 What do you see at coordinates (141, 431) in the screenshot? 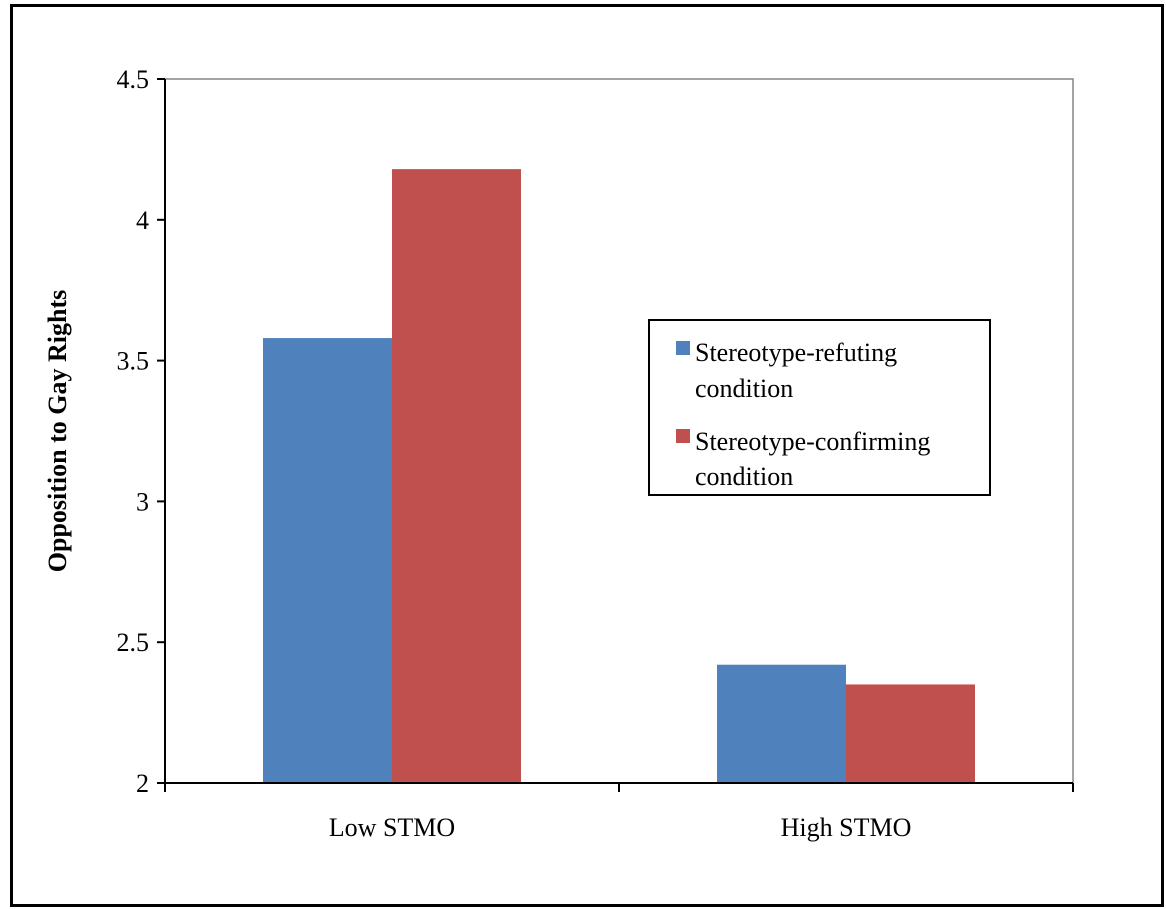
I see `y-ticks: 2 2.5 3 3.5 4 4.5` at bounding box center [141, 431].